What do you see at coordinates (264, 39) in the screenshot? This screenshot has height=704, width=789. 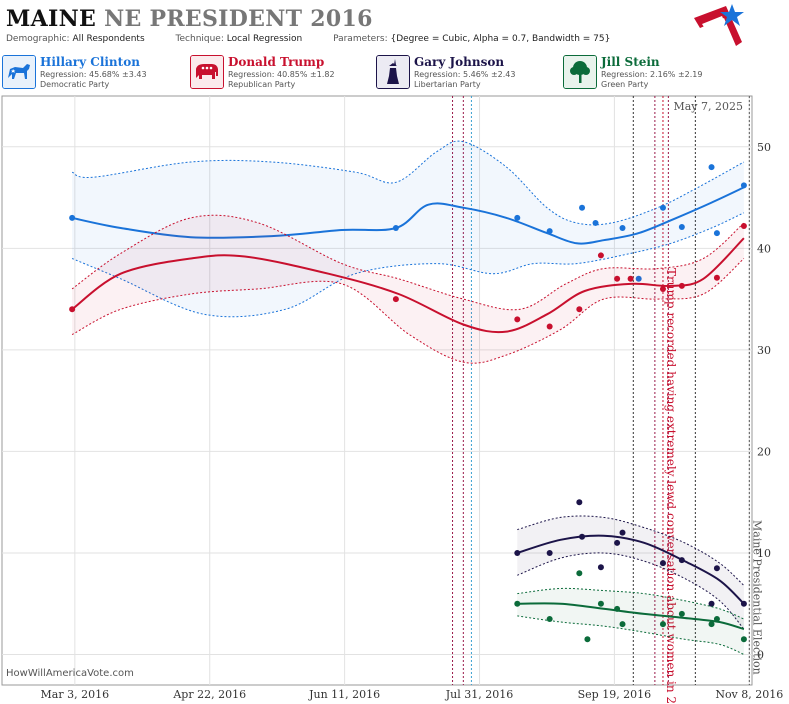 I see `technique-value: Local Regression` at bounding box center [264, 39].